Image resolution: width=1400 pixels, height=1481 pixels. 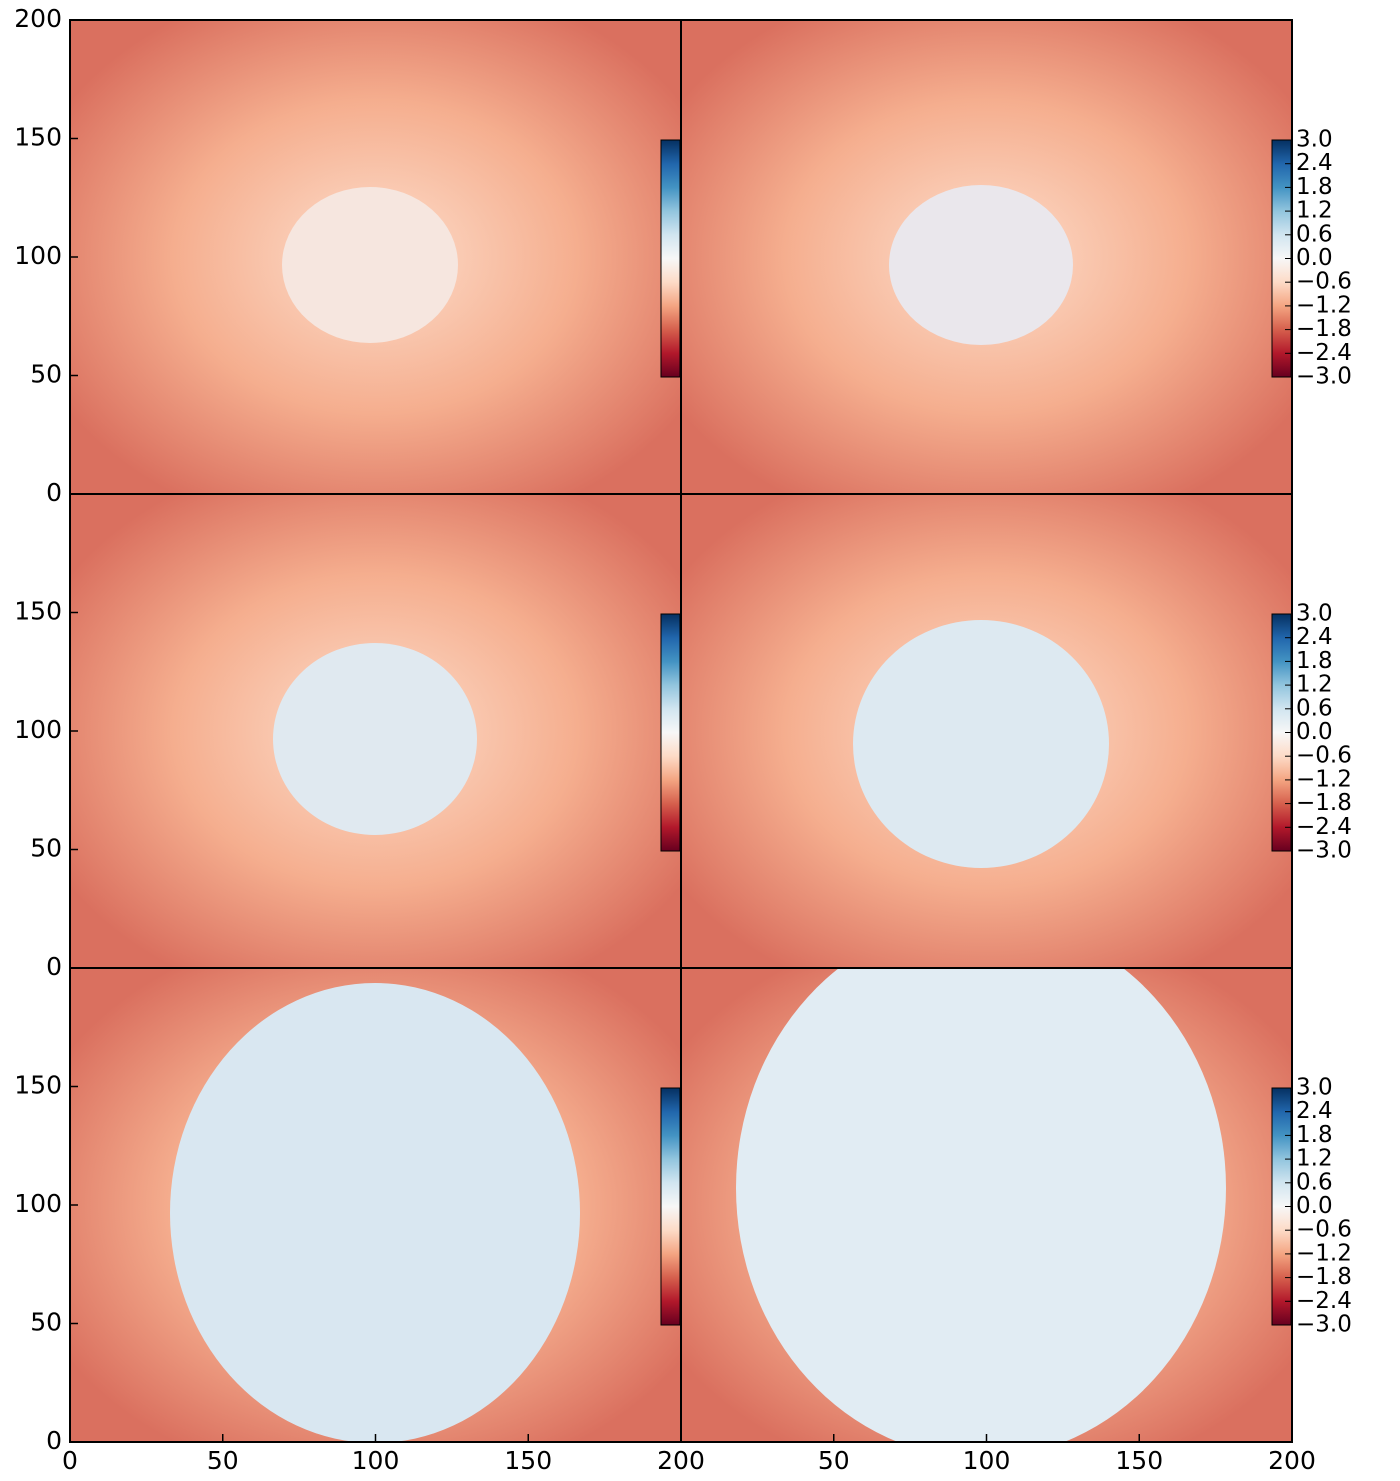 What do you see at coordinates (38, 18) in the screenshot?
I see `y-tick-label: 200` at bounding box center [38, 18].